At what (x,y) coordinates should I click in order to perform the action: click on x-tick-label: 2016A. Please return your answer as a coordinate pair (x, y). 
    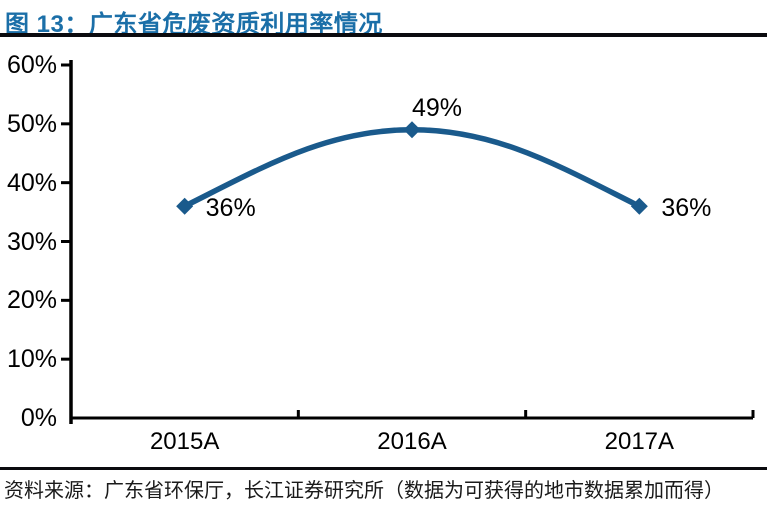
    Looking at the image, I should click on (412, 441).